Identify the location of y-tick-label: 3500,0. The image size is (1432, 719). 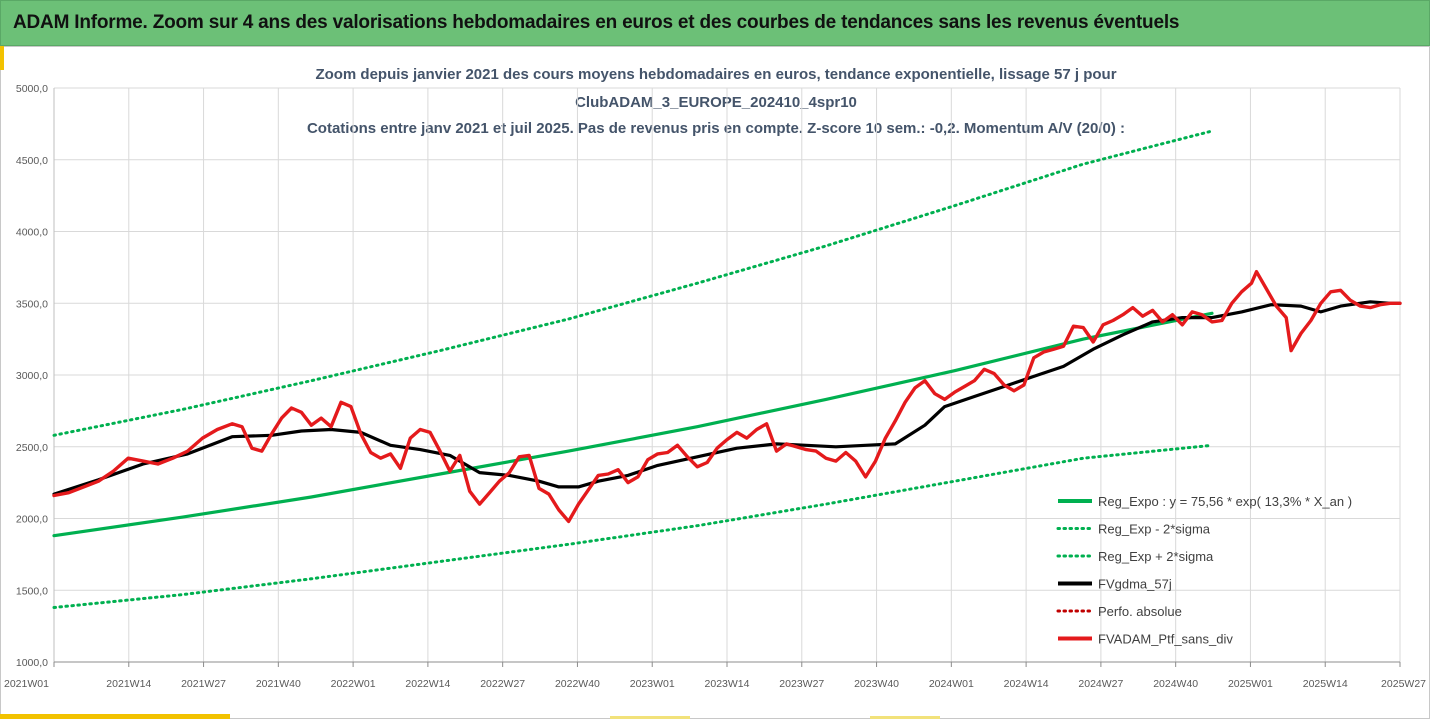
(32, 304).